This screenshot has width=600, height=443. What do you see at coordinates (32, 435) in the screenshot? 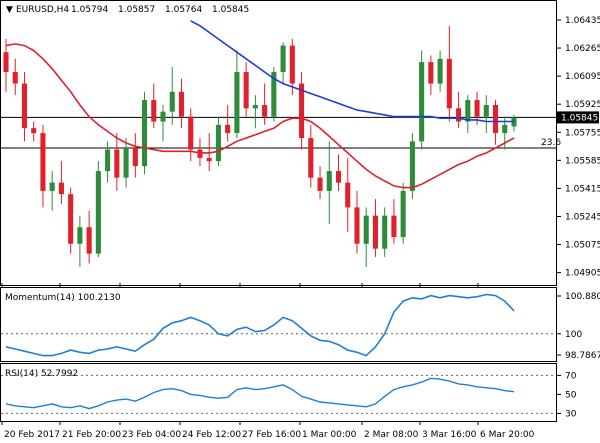
I see `x-tick-label: 20 Feb 2017` at bounding box center [32, 435].